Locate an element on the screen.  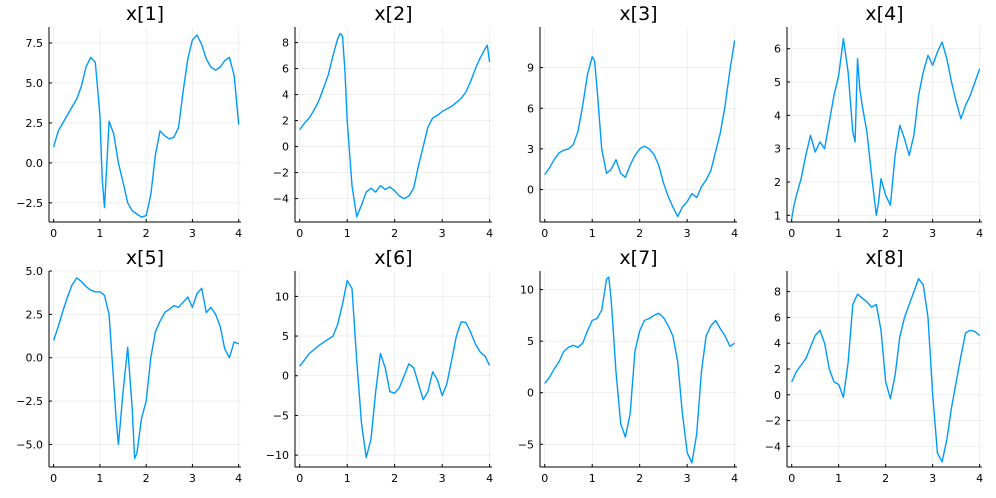
y-tick-label: −10 is located at coordinates (277, 455).